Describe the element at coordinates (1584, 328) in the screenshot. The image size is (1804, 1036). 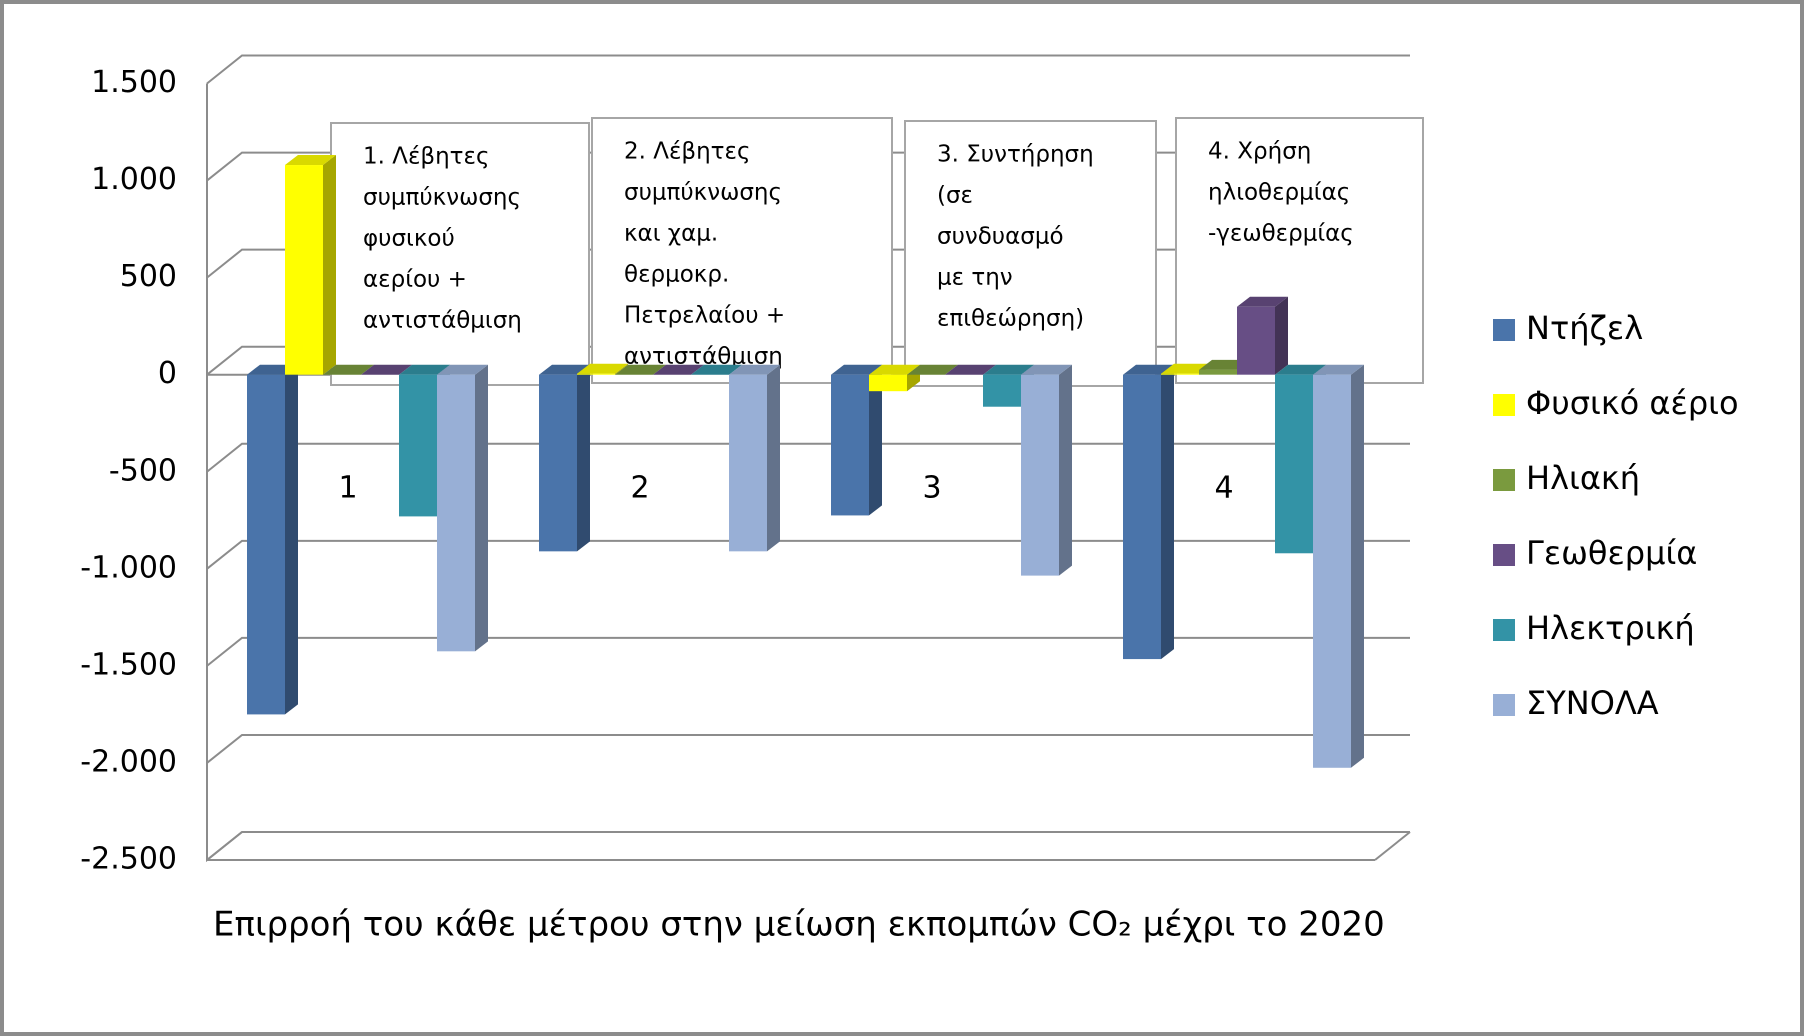
I see `legend-label: Ντήζελ` at that location.